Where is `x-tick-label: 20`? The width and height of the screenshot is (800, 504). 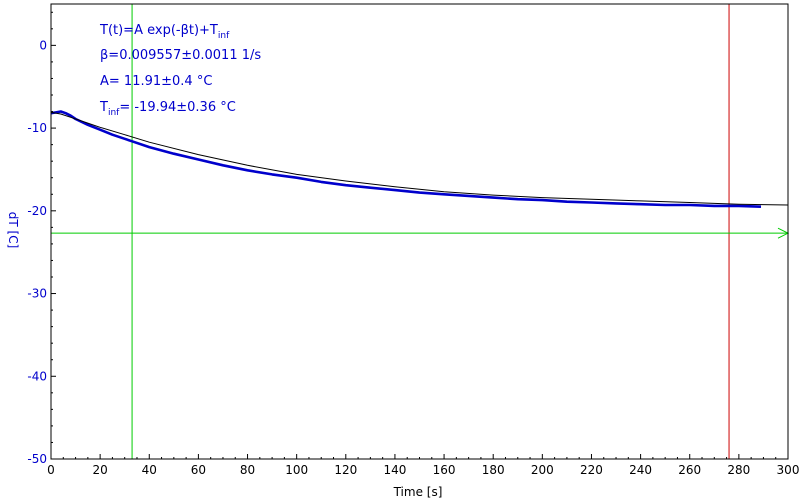
x-tick-label: 20 is located at coordinates (99, 470).